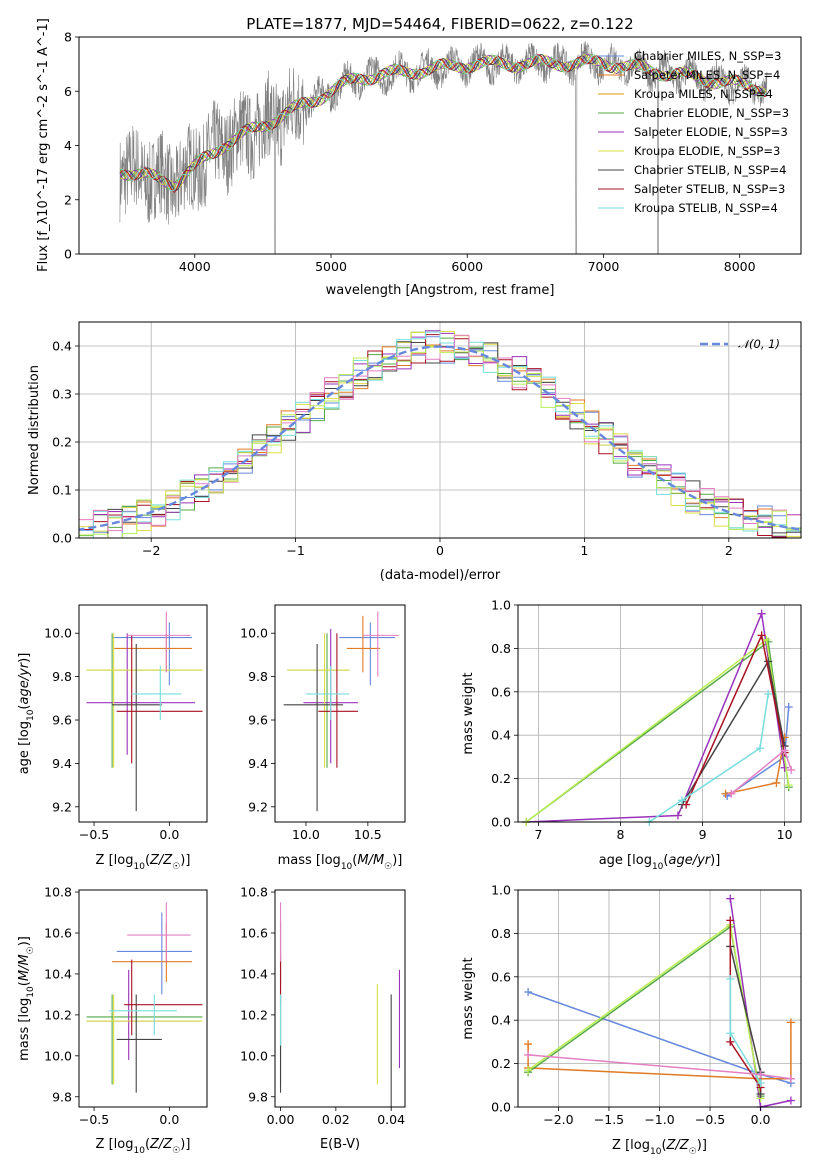 Image resolution: width=819 pixels, height=1170 pixels. Describe the element at coordinates (281, 1119) in the screenshot. I see `x-tick-label: 0.00` at that location.